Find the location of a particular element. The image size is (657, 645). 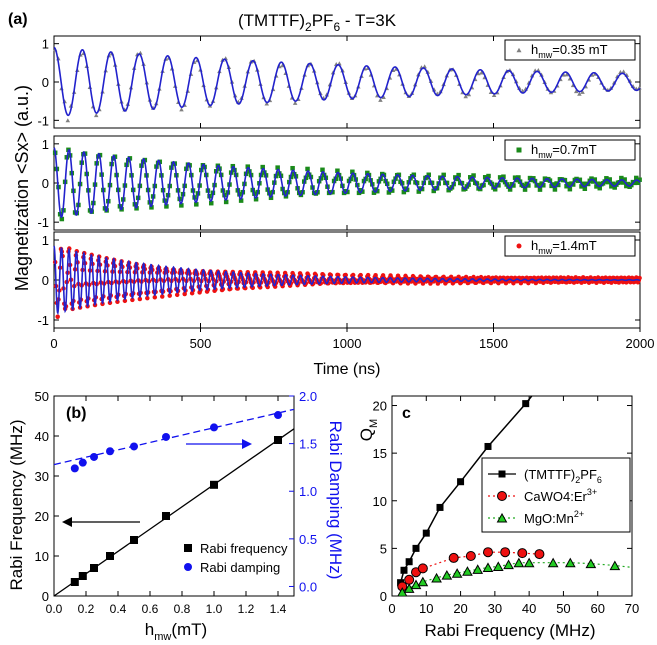

panel-a-ylabel: Magnetization <Sx> (a.u.) is located at coordinates (22, 188).